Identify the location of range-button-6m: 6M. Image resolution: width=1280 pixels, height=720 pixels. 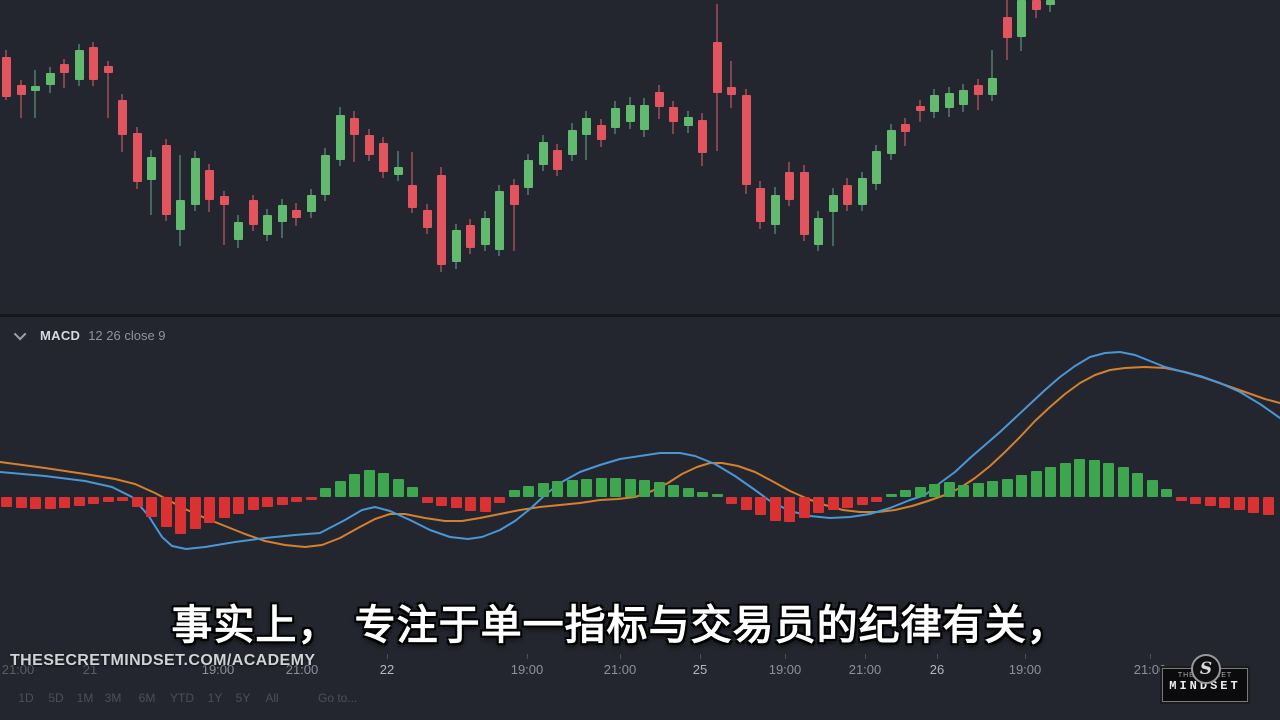
(147, 698).